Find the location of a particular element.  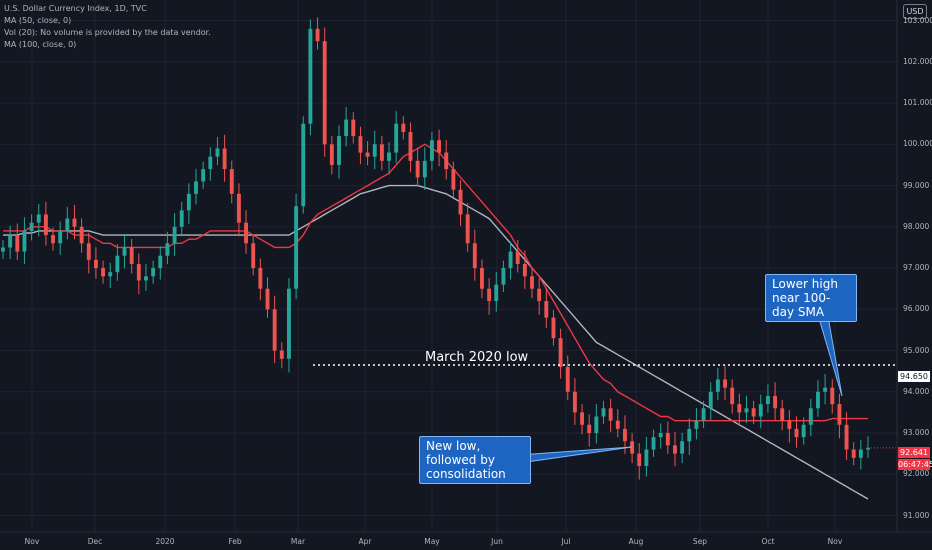

currency-badge: USD is located at coordinates (915, 11).